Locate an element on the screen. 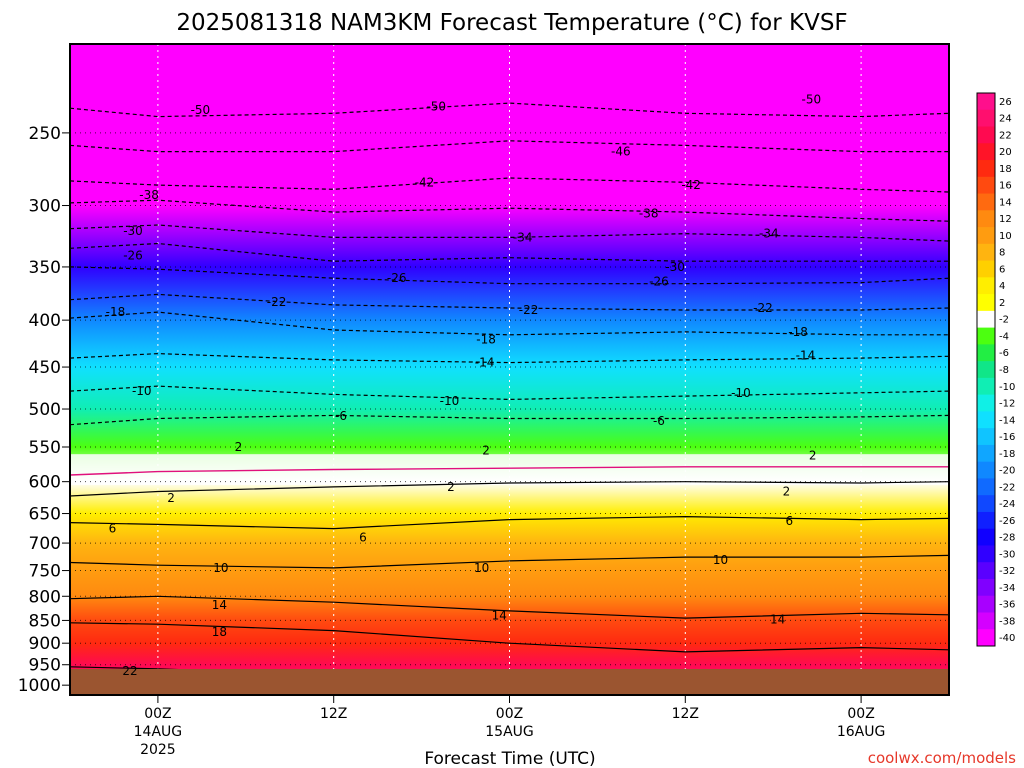  x-tick-label: 00Z is located at coordinates (509, 714).